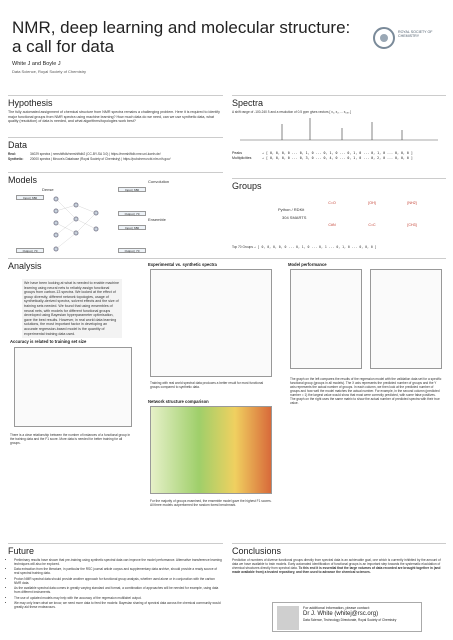 This screenshot has width=453, height=640. What do you see at coordinates (307, 264) in the screenshot?
I see `chart-title: Model performance` at bounding box center [307, 264].